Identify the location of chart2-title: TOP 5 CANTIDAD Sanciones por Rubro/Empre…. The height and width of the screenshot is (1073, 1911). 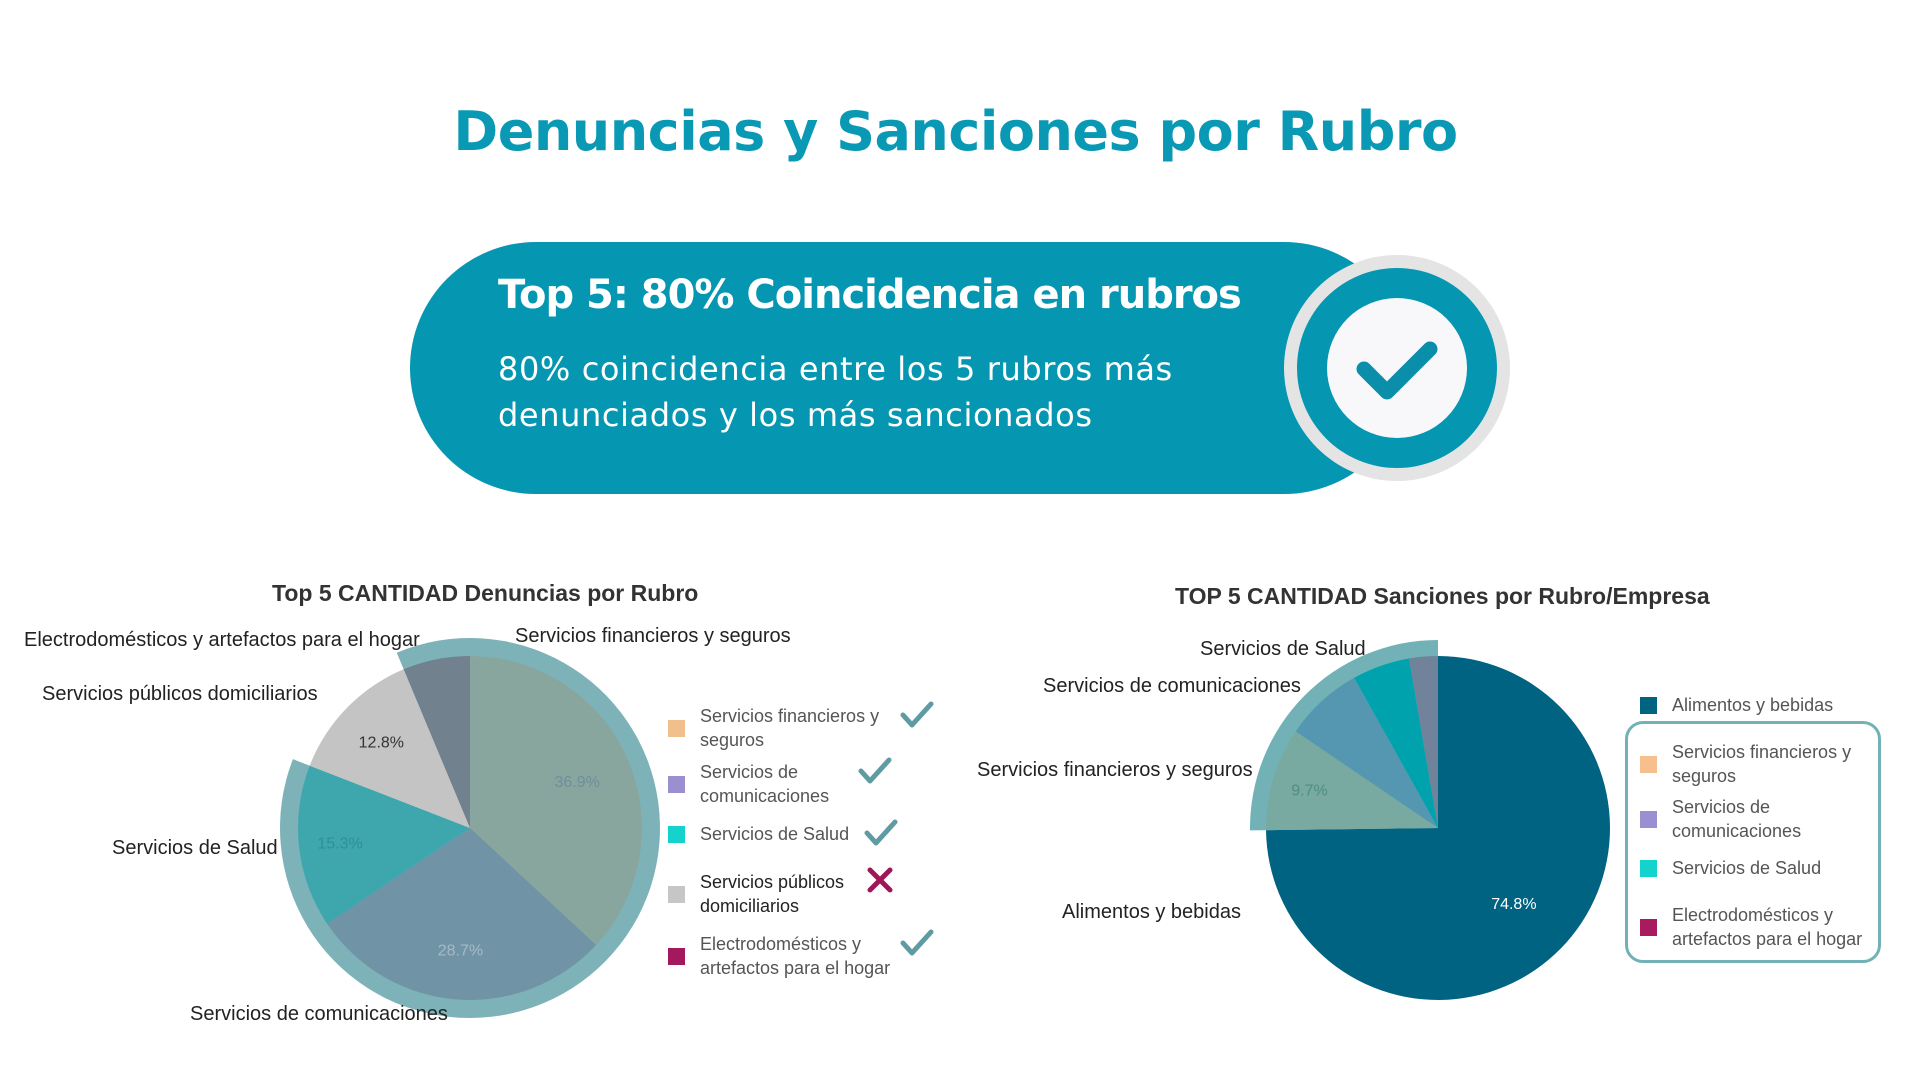
(1442, 596).